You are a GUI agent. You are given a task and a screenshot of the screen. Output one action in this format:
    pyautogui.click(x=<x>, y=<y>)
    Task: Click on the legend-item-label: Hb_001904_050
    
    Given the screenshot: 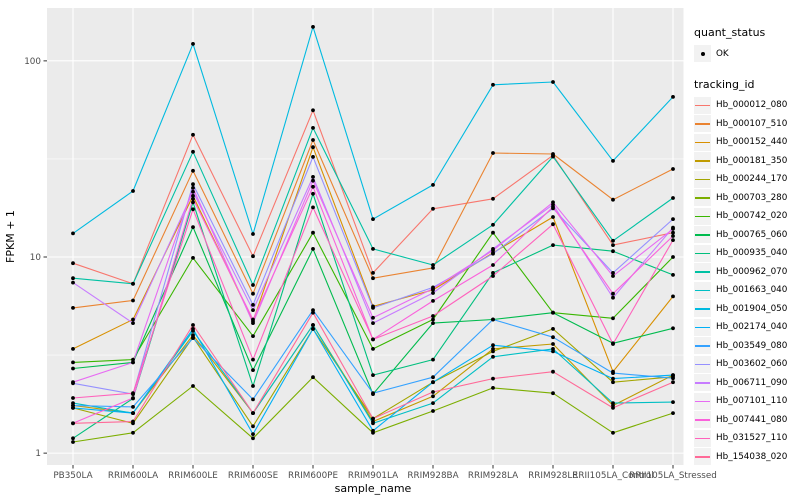 What is the action you would take?
    pyautogui.click(x=752, y=308)
    